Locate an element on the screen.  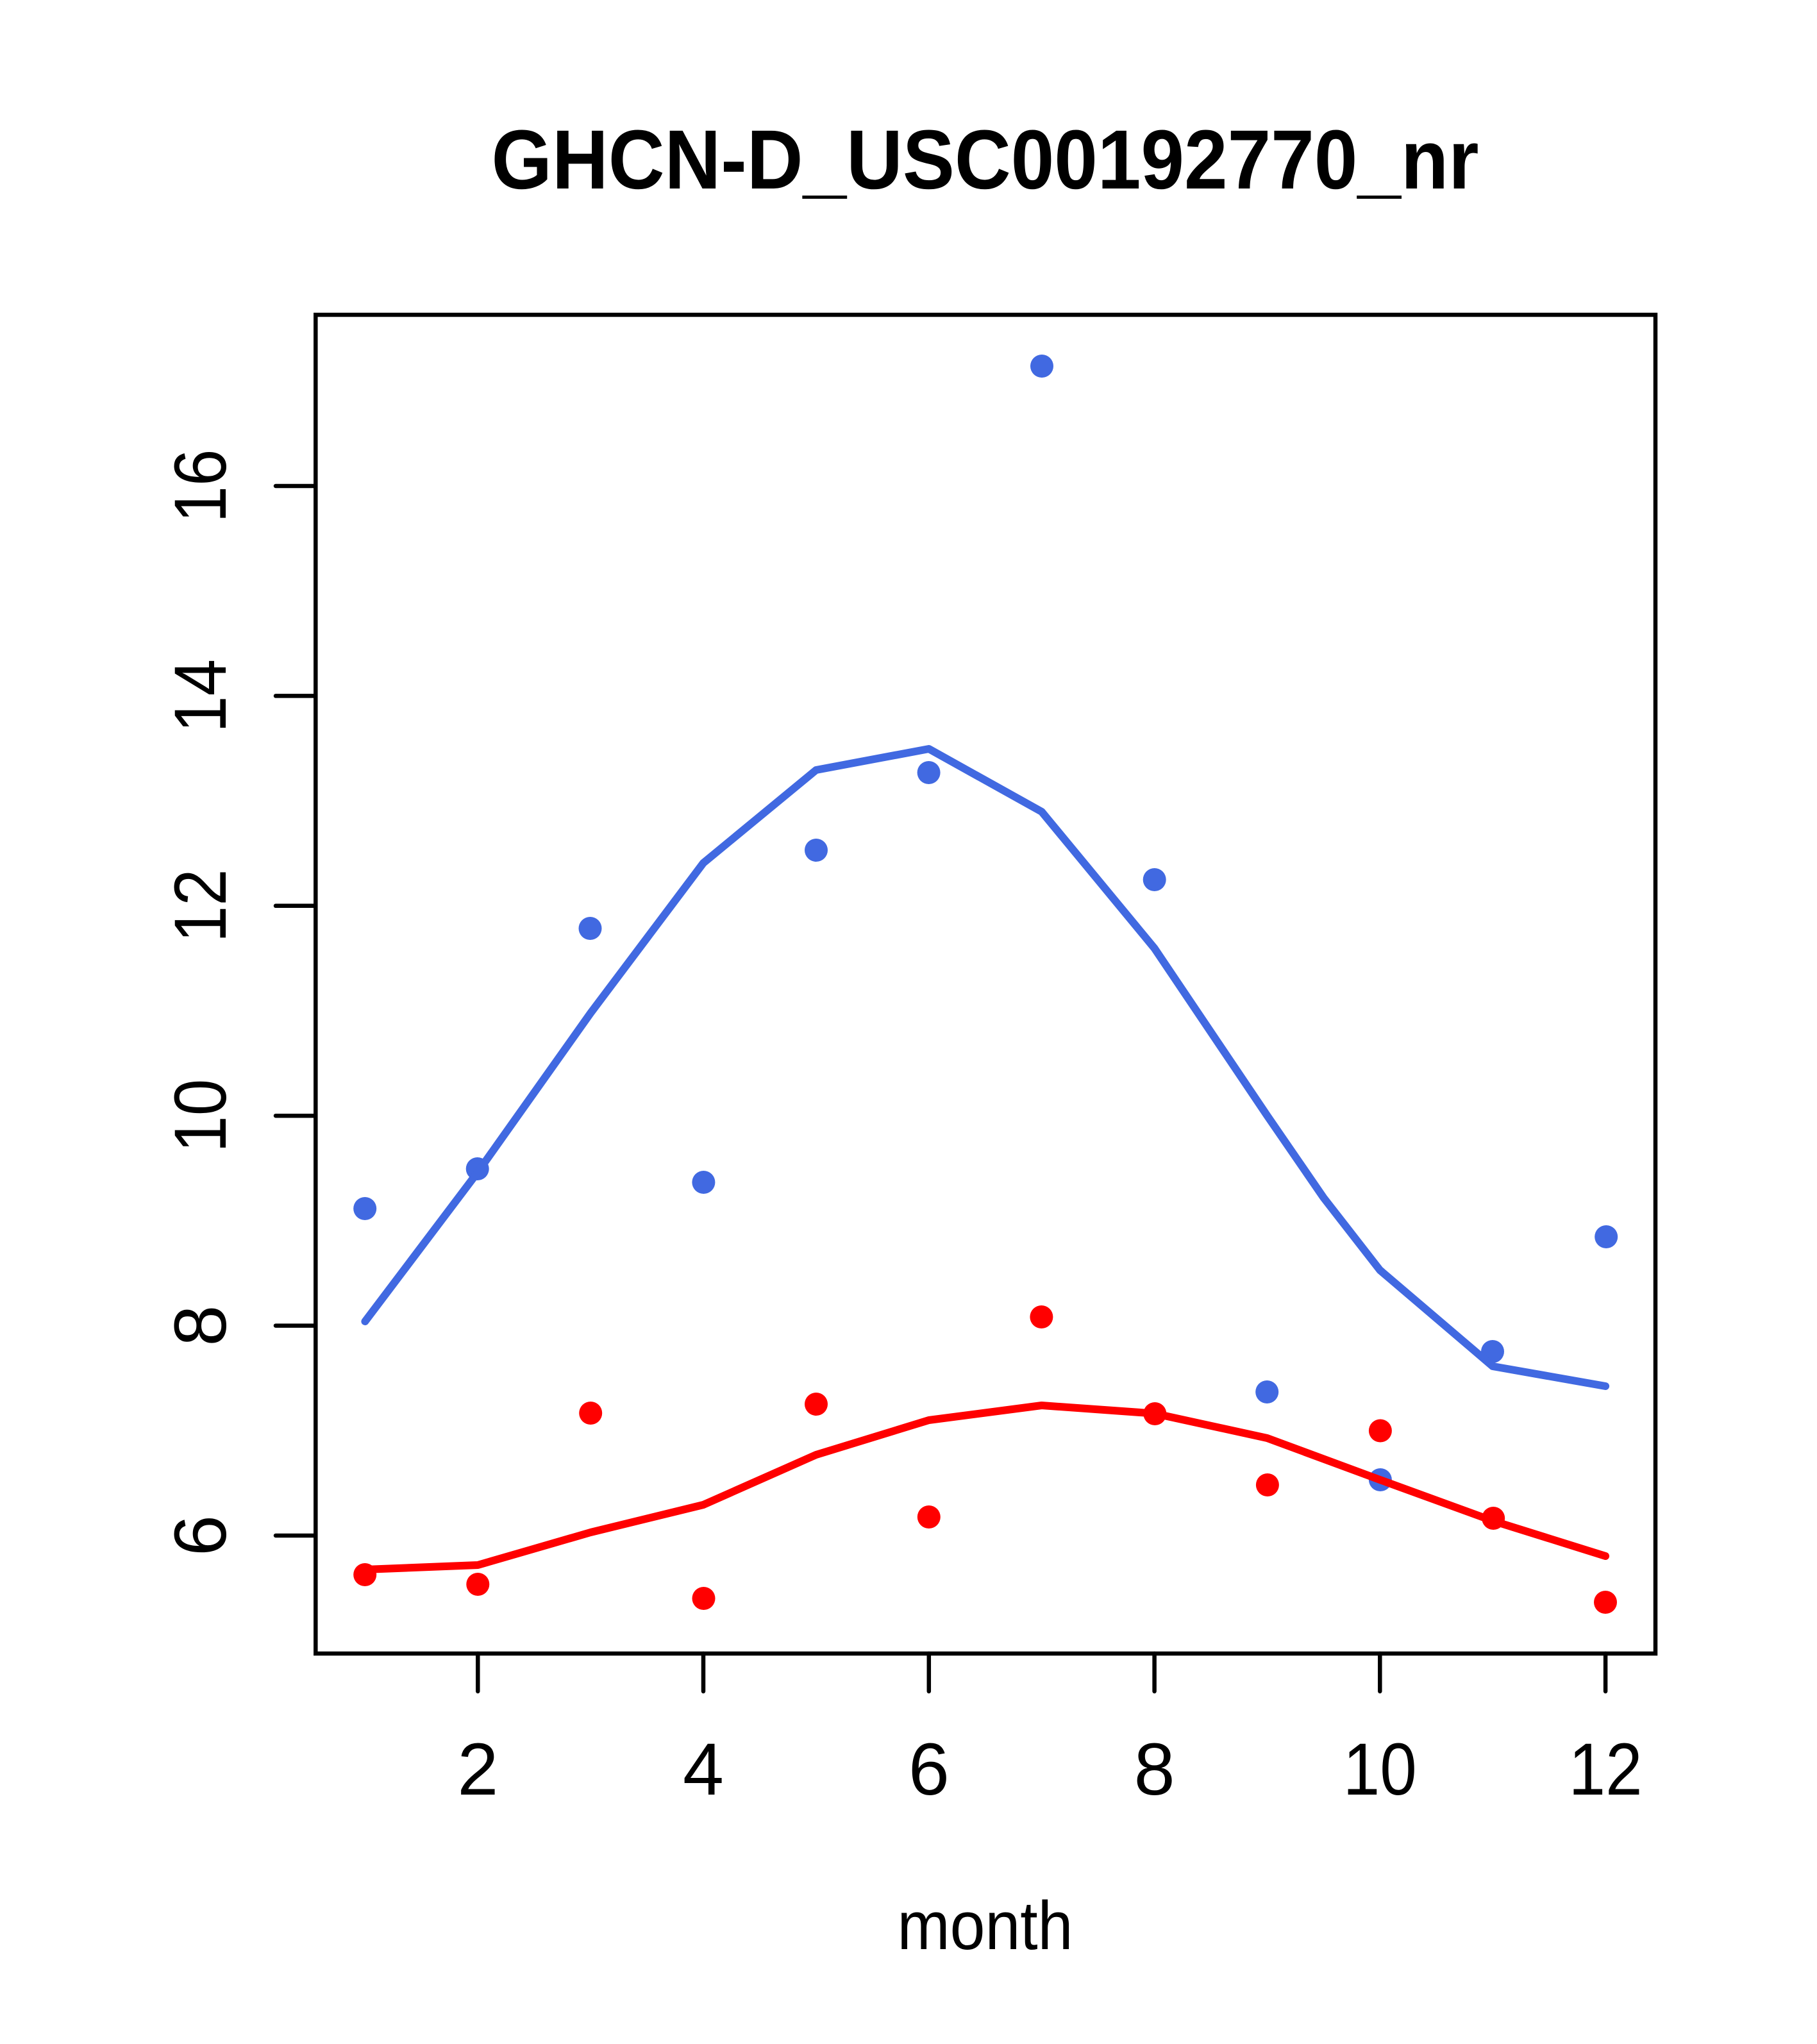
svg-text: 4 is located at coordinates (703, 1770).